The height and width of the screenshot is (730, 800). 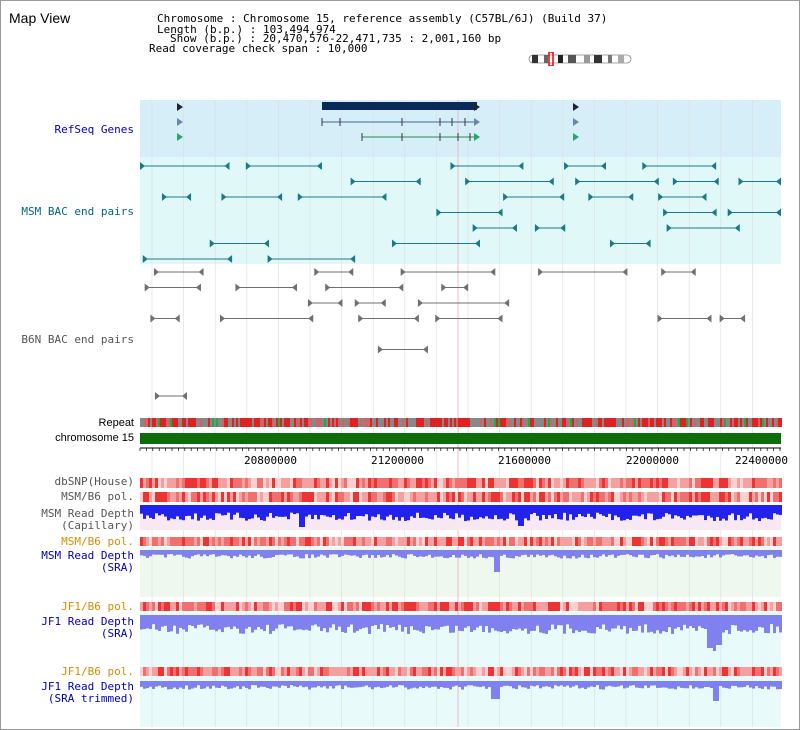 I want to click on label-repeat: Repeat, so click(x=116, y=423).